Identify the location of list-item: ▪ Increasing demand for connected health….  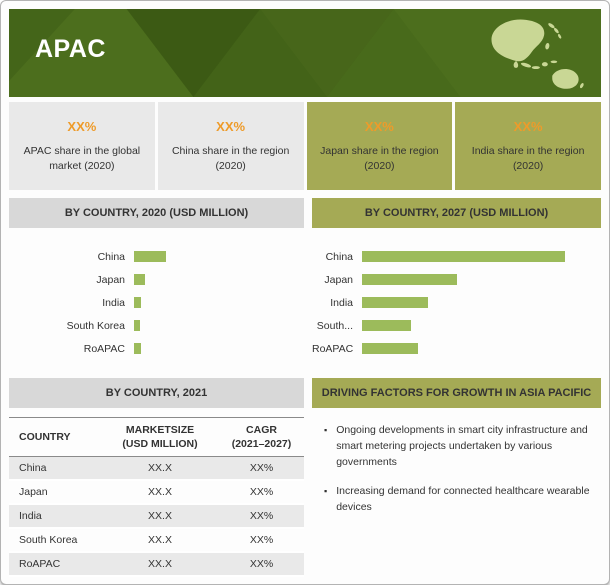
(460, 500).